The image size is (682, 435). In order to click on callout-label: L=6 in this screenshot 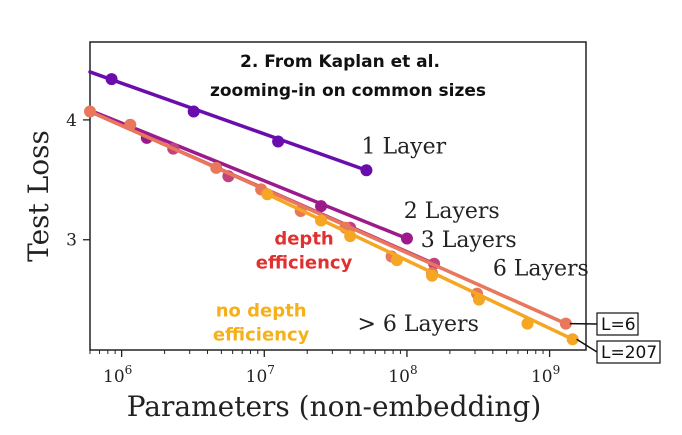, I will do `click(618, 325)`.